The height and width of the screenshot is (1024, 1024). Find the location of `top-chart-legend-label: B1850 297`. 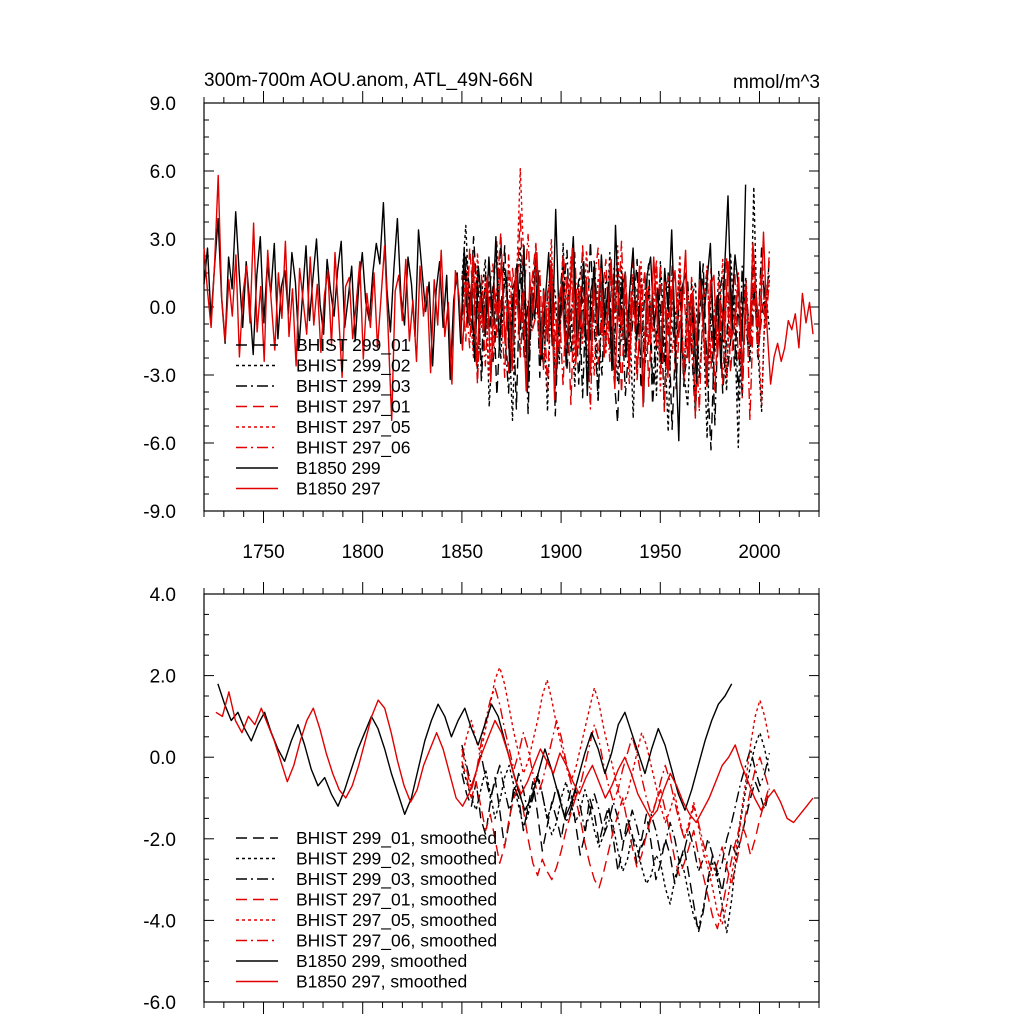

top-chart-legend-label: B1850 297 is located at coordinates (338, 489).